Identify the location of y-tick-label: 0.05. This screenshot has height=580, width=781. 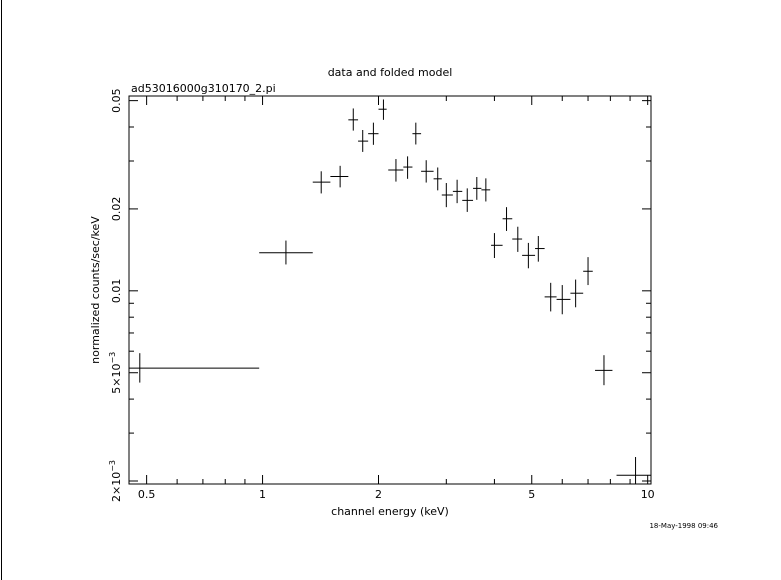
(116, 100).